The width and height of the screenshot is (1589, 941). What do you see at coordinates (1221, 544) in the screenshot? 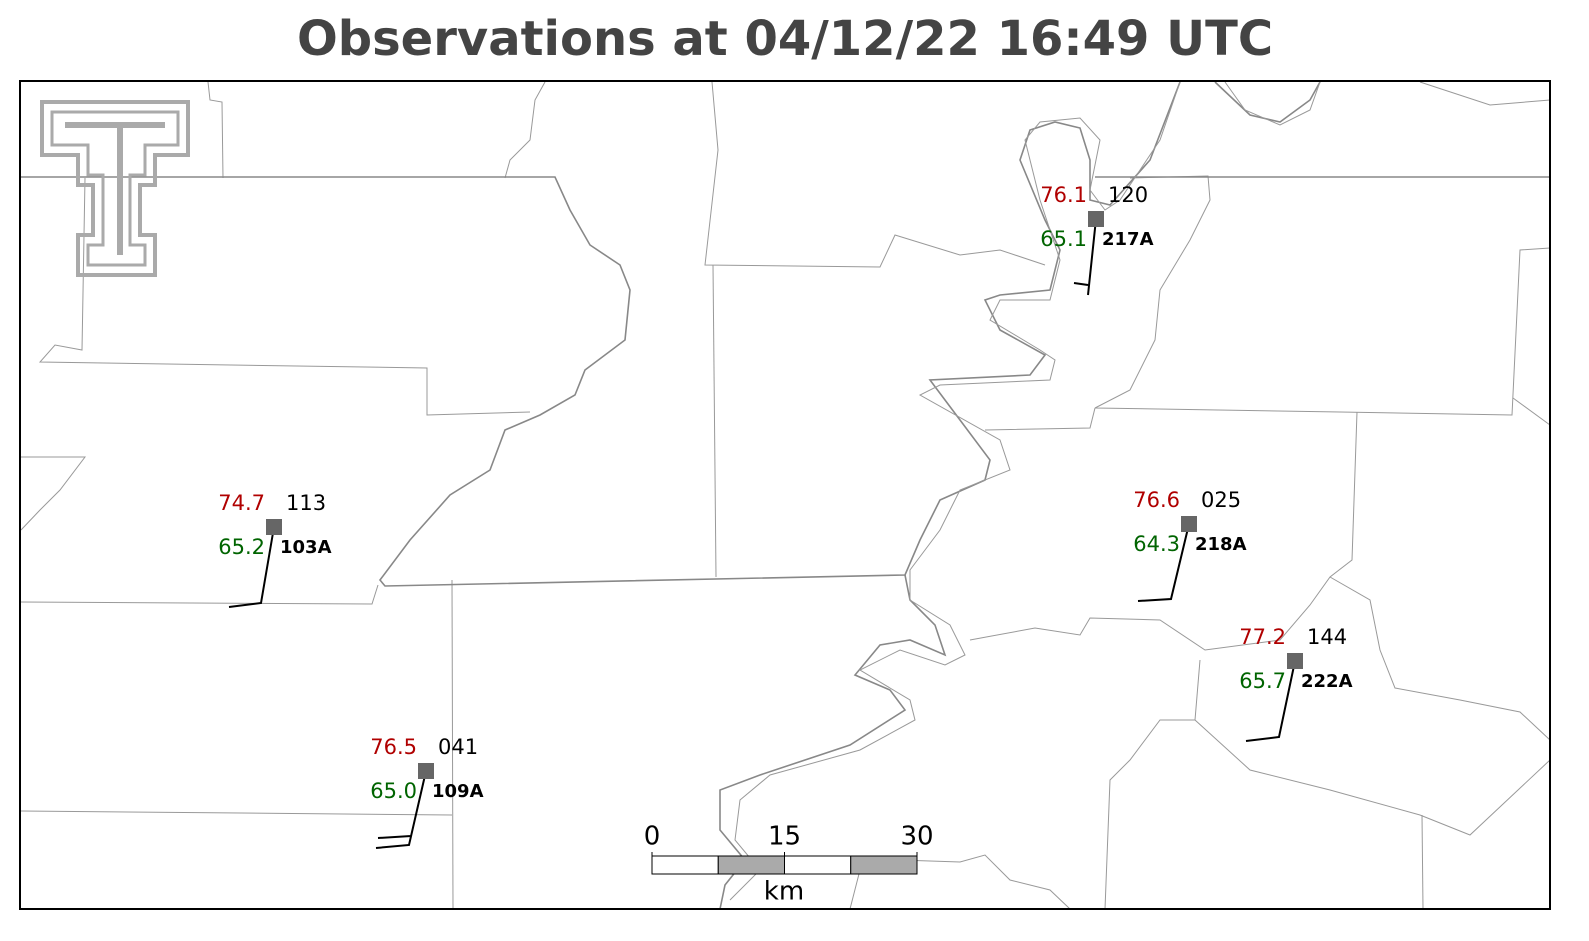
I see `station-id: 218A` at bounding box center [1221, 544].